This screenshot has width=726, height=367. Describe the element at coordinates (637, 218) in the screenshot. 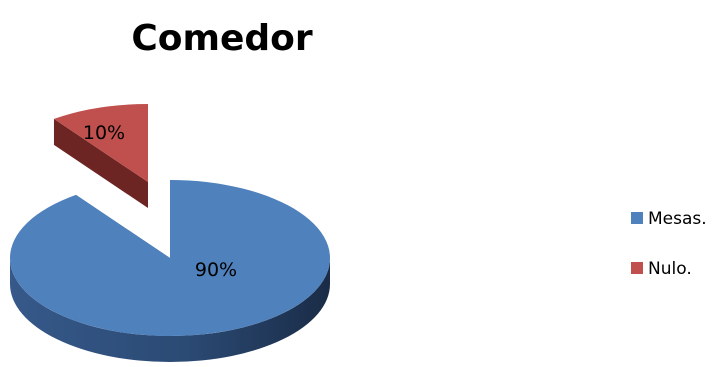

I see `legend-swatch-mesas` at that location.